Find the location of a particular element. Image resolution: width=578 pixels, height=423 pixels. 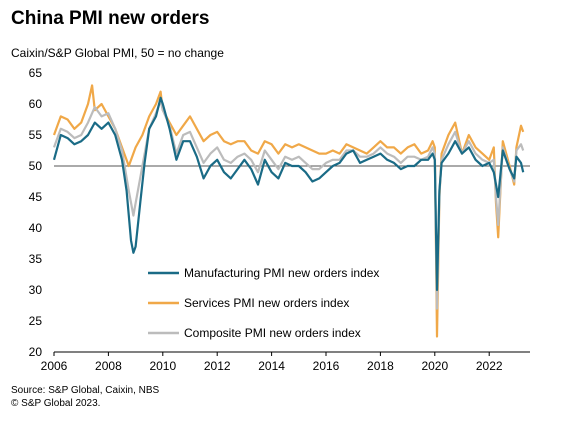

x-tick-label: 2020 is located at coordinates (434, 366).